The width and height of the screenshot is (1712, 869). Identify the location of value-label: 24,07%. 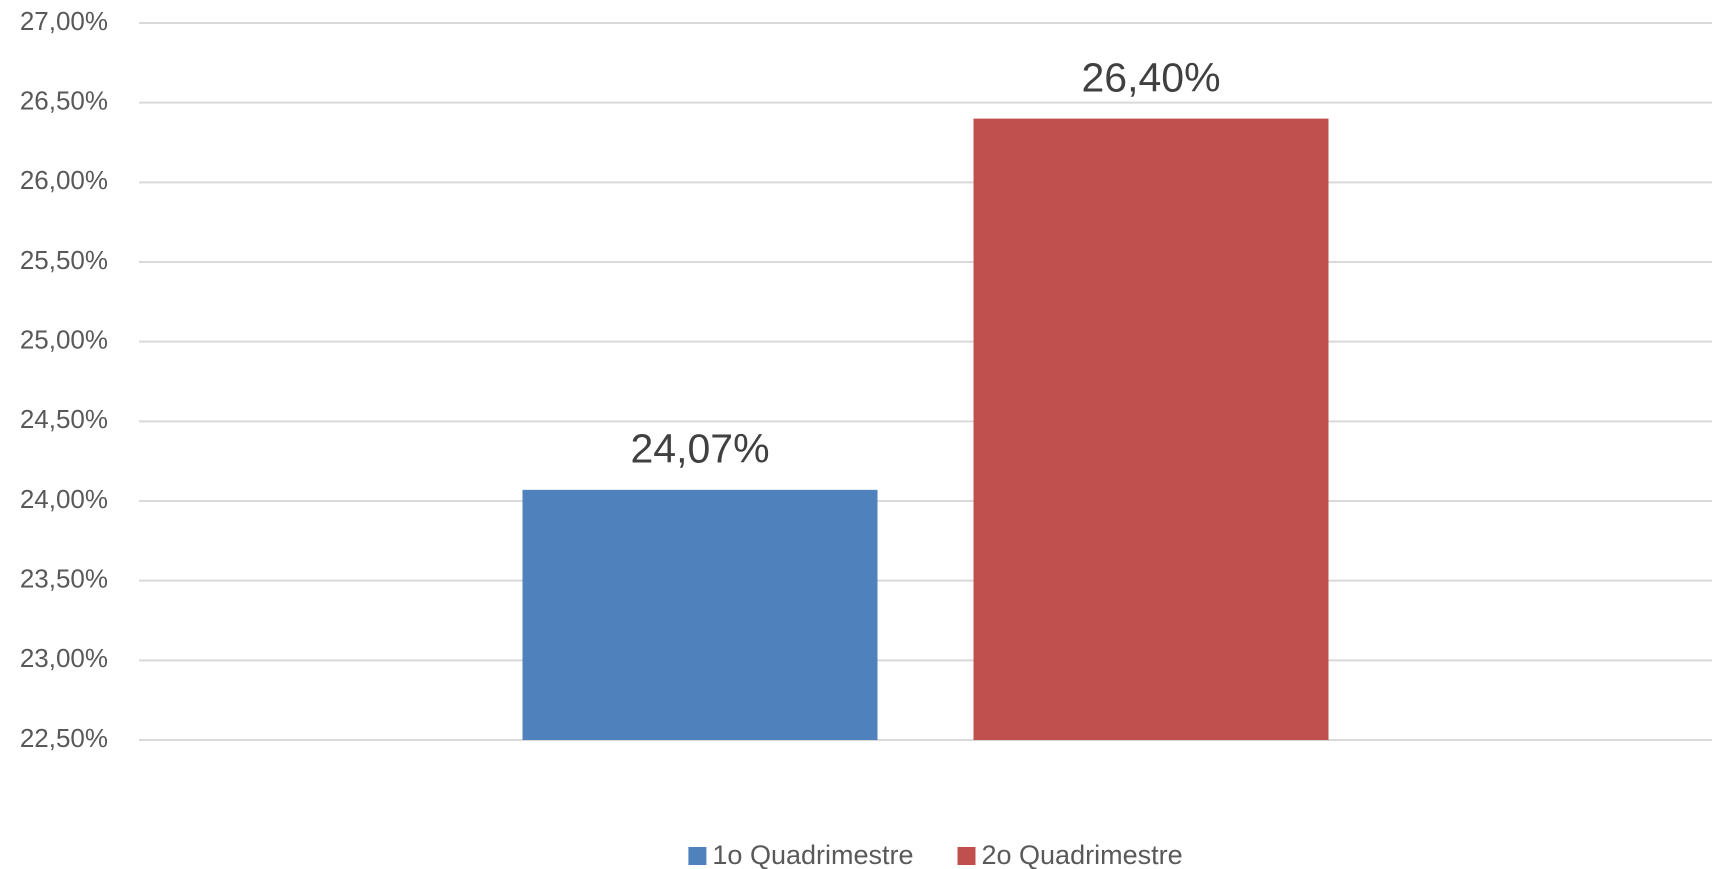
(699, 449).